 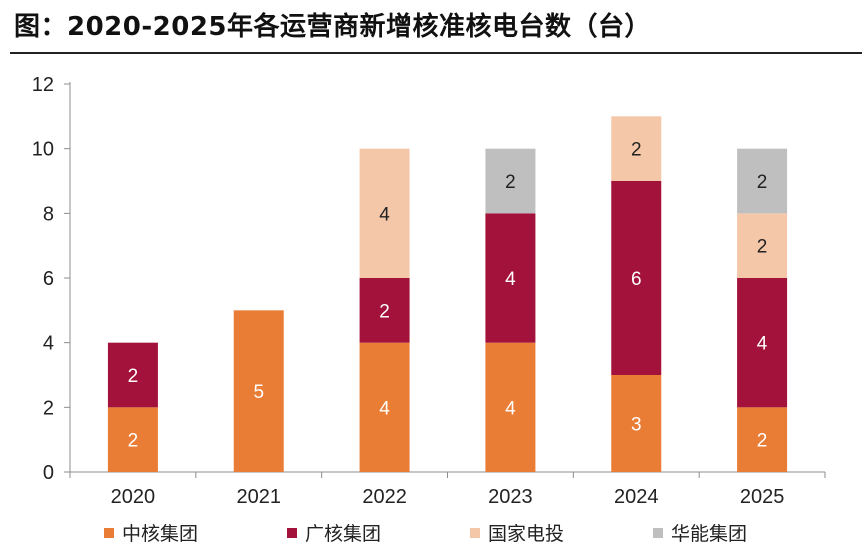 What do you see at coordinates (48, 344) in the screenshot?
I see `y-tick-label: 4` at bounding box center [48, 344].